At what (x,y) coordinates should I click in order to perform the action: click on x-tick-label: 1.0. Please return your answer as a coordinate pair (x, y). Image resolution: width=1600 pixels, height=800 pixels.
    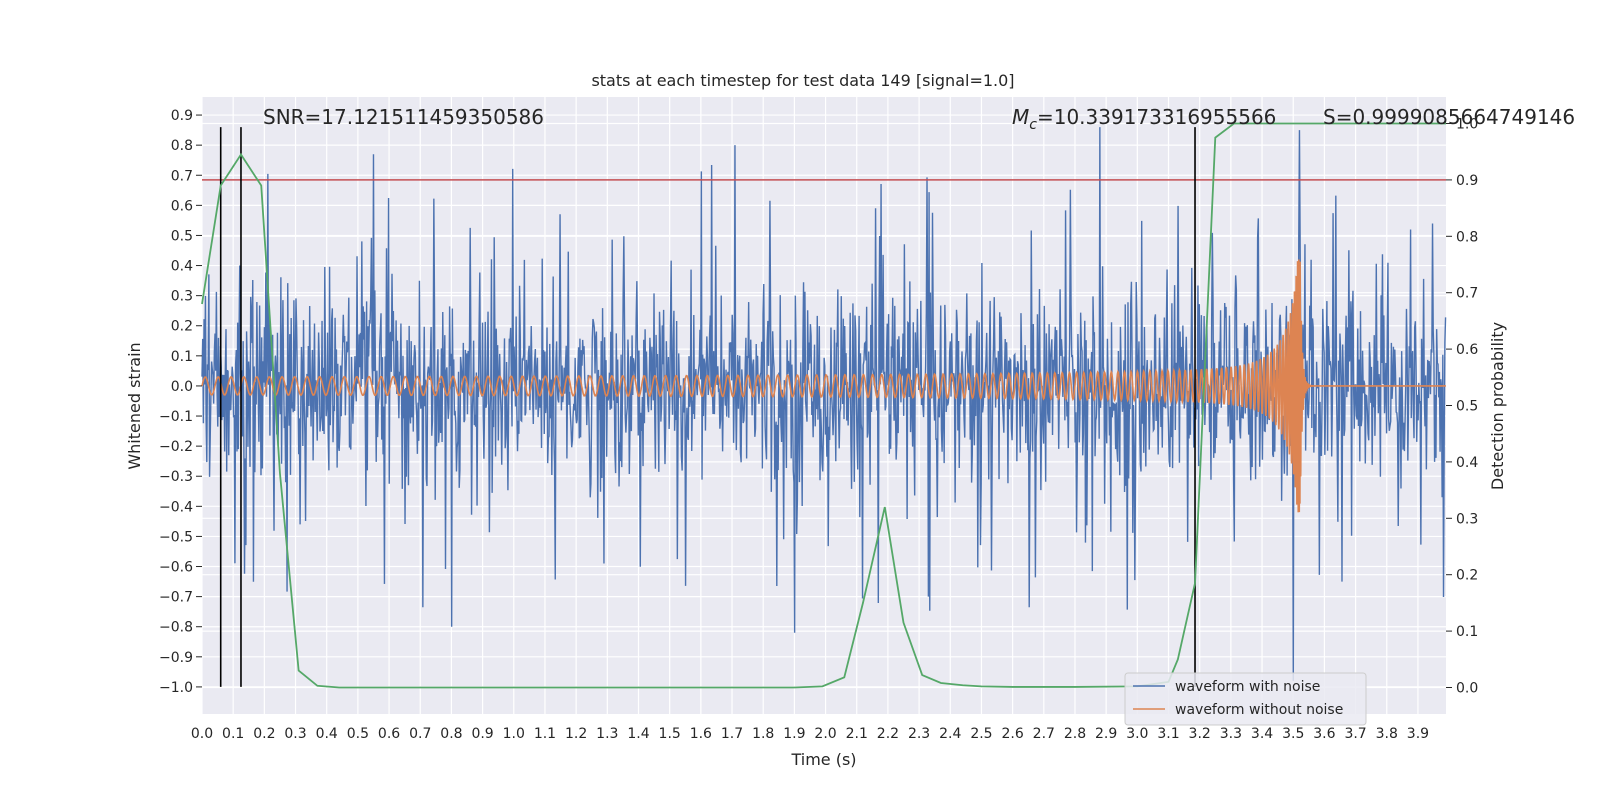
    Looking at the image, I should click on (514, 734).